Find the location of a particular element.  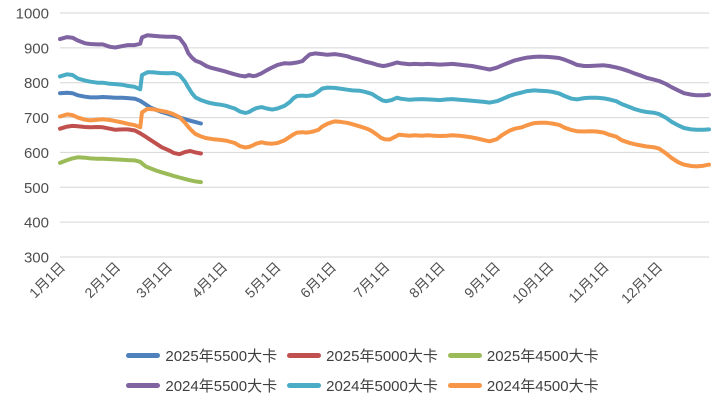

y-axis-tick-label: 600 is located at coordinates (36, 153).